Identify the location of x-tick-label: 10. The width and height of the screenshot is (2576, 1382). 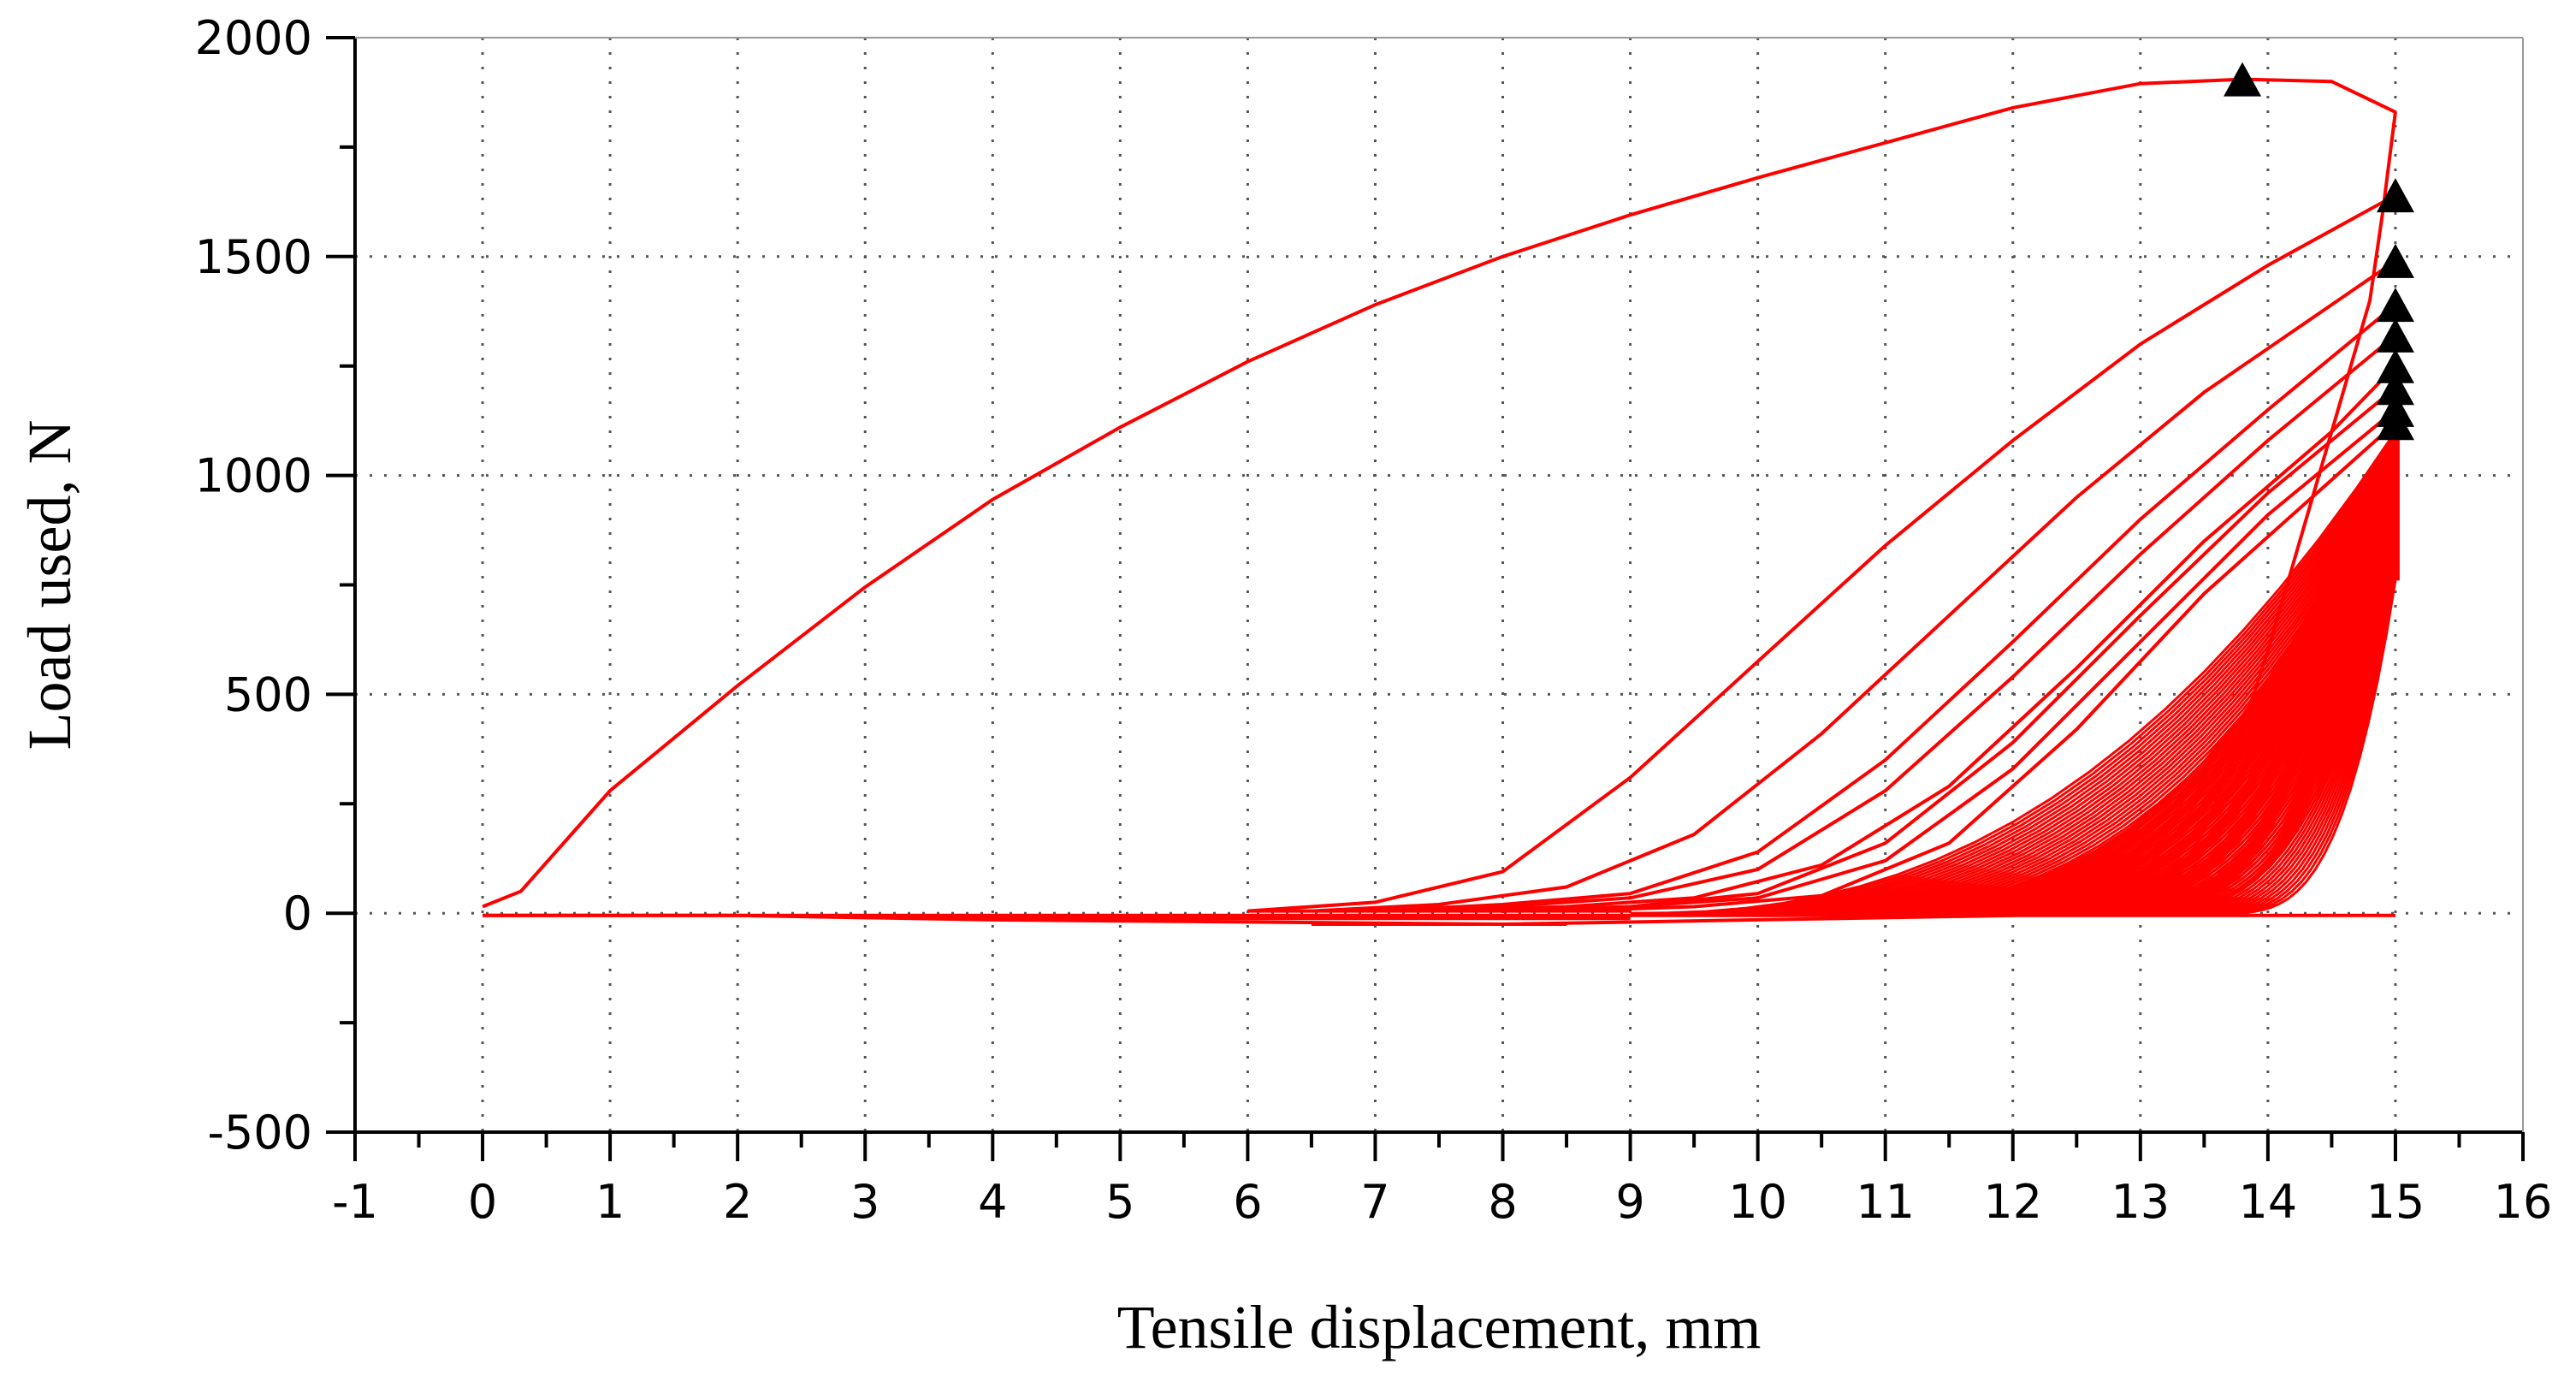
(1758, 1202).